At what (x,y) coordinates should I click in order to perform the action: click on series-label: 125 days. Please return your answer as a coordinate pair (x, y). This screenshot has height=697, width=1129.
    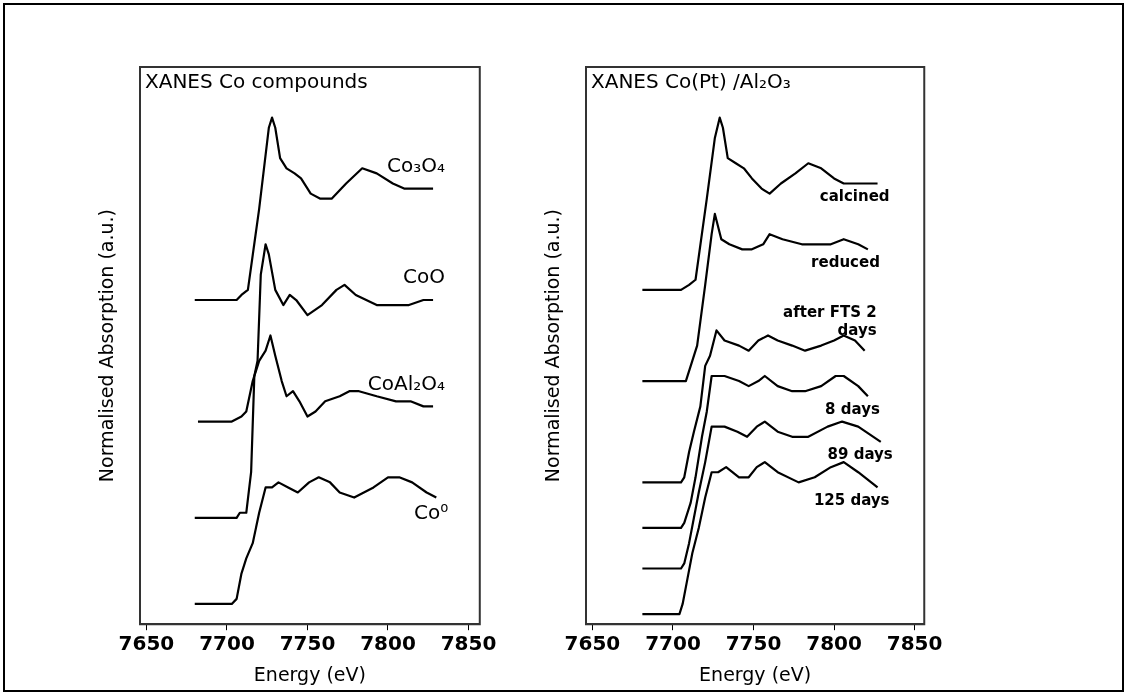
    Looking at the image, I should click on (851, 499).